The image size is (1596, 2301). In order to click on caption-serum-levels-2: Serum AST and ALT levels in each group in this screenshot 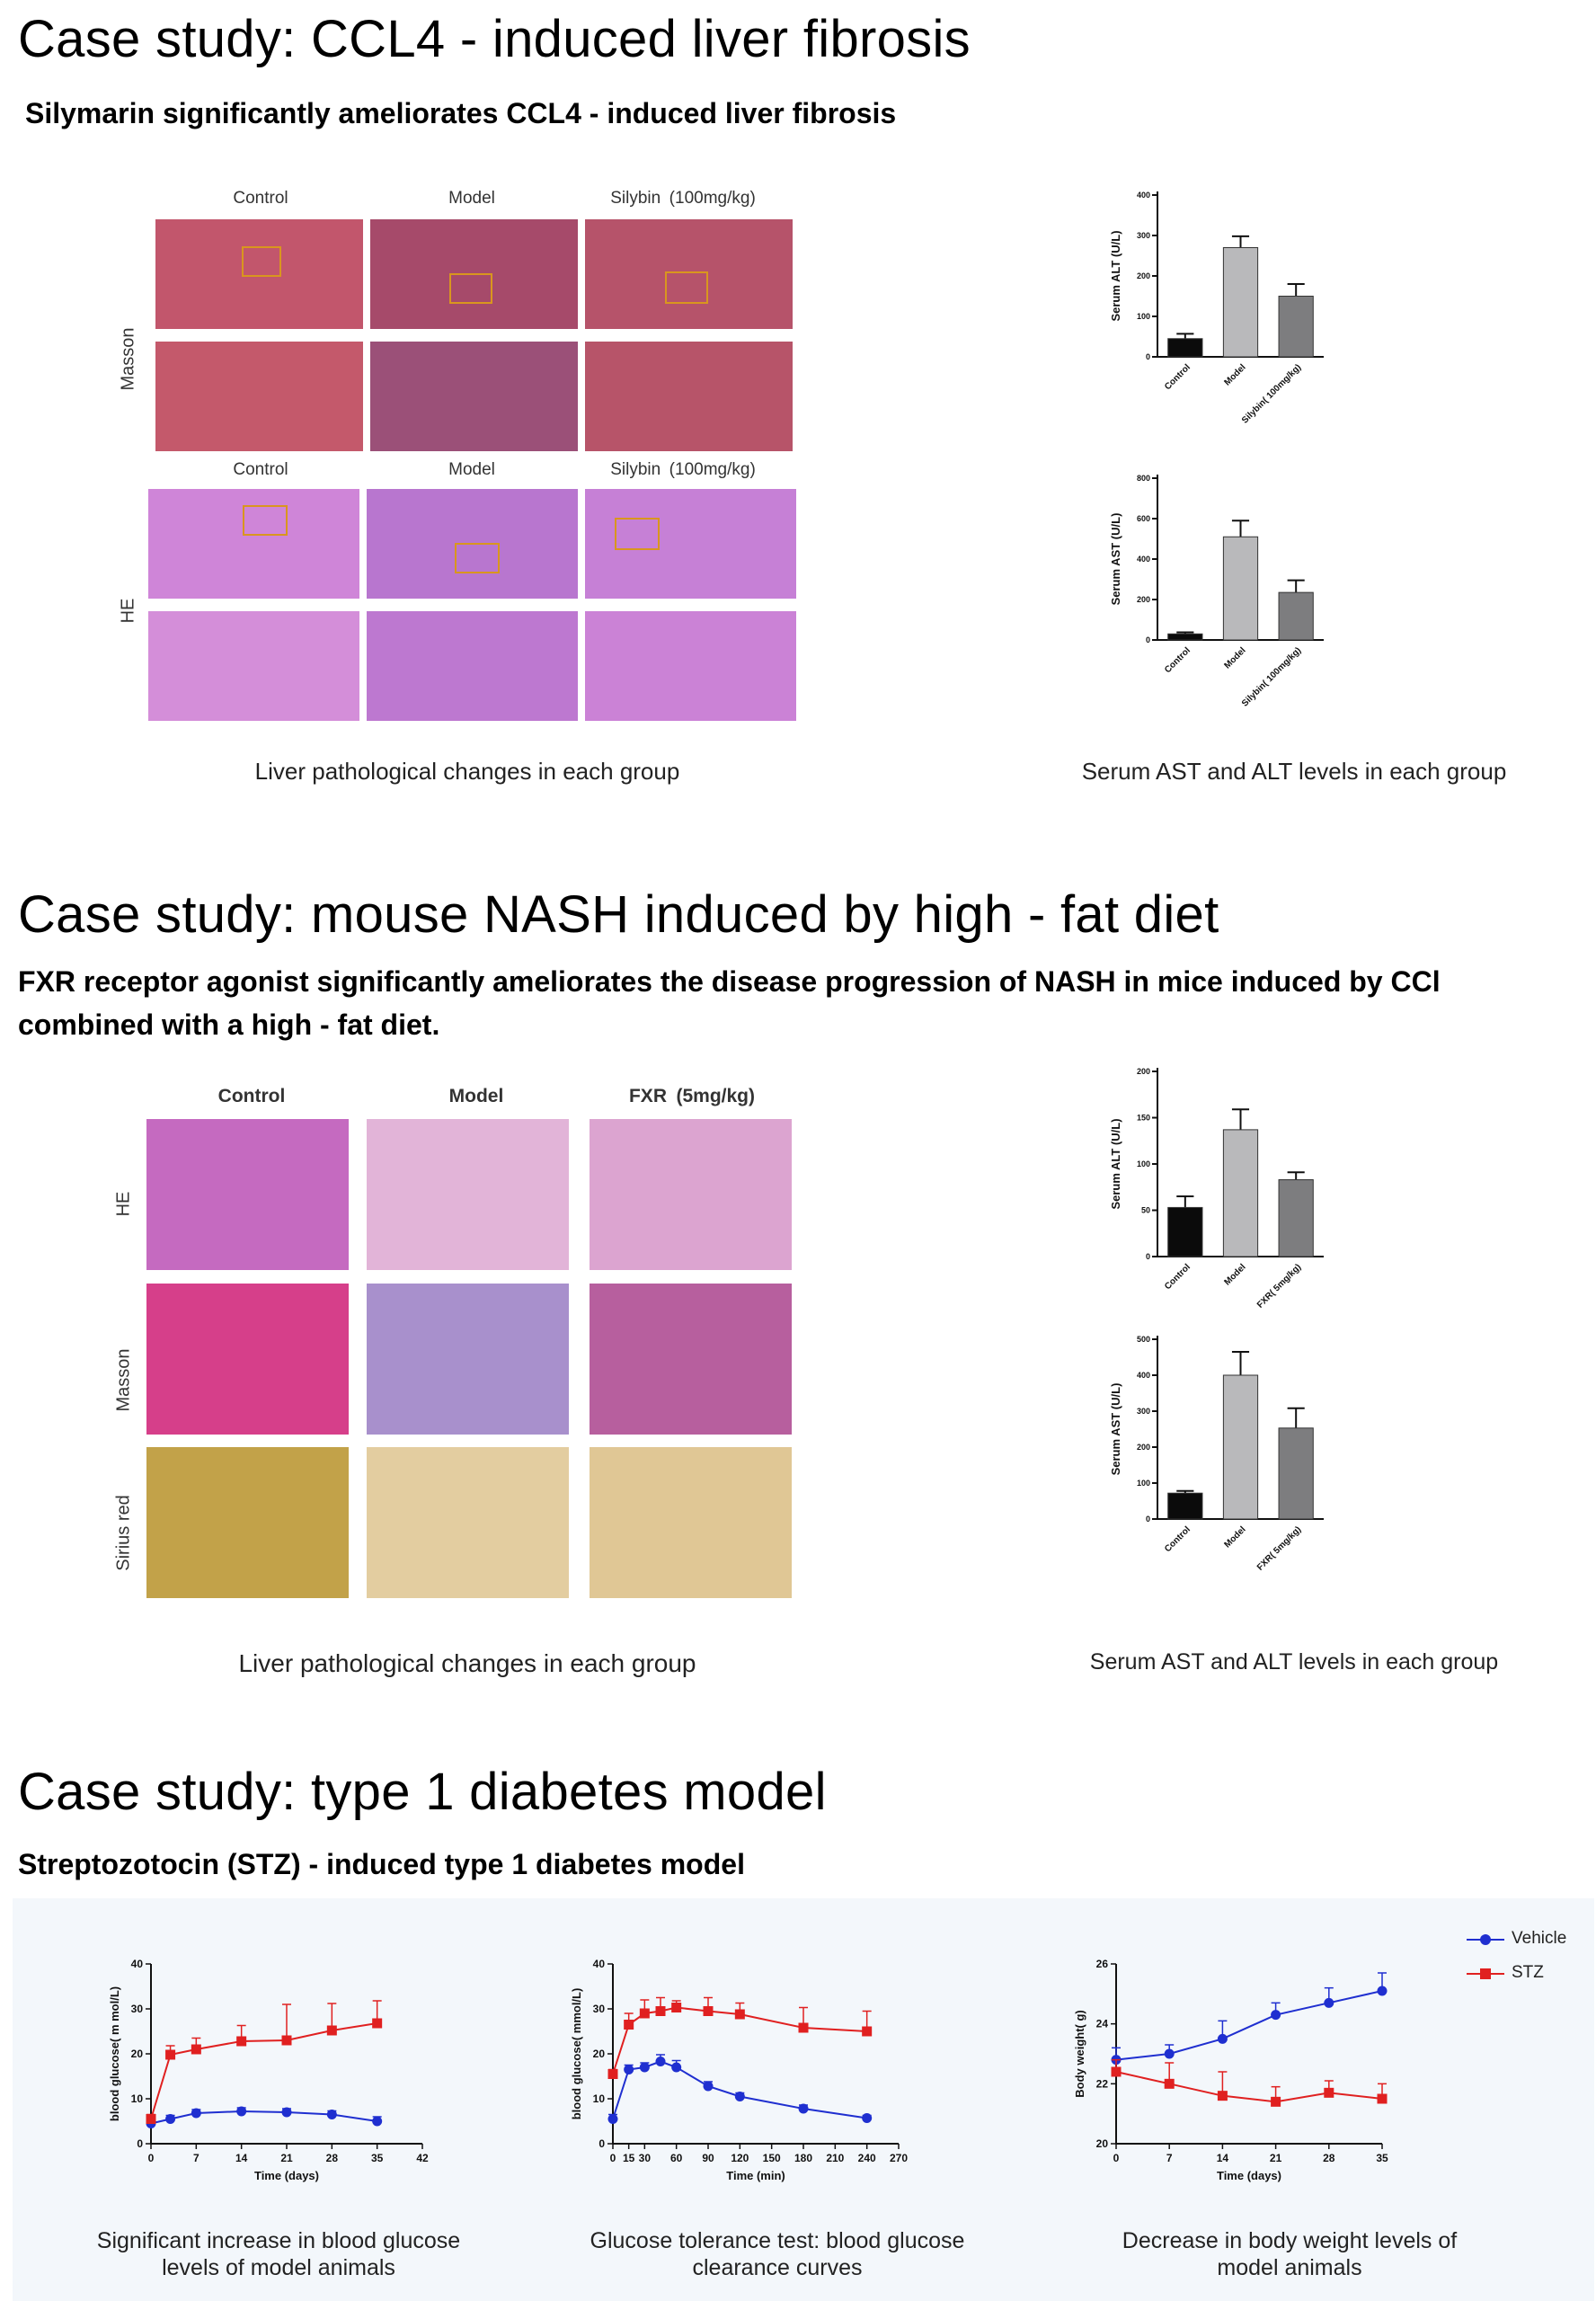, I will do `click(1294, 1662)`.